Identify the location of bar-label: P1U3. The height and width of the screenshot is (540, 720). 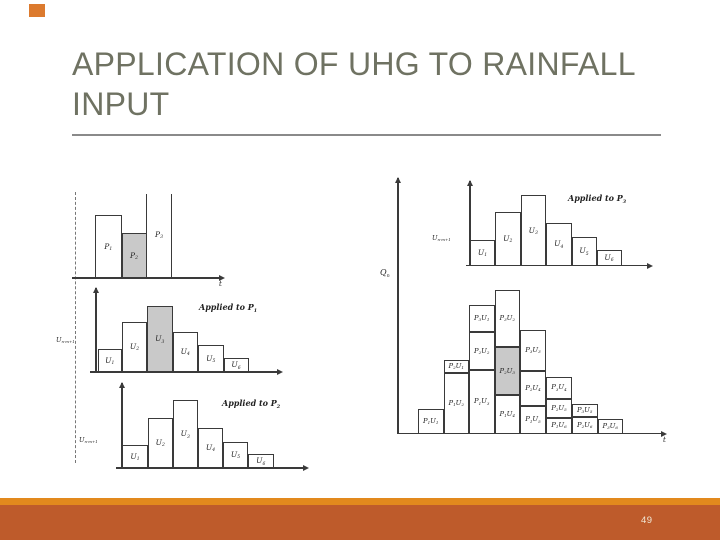
(481, 401).